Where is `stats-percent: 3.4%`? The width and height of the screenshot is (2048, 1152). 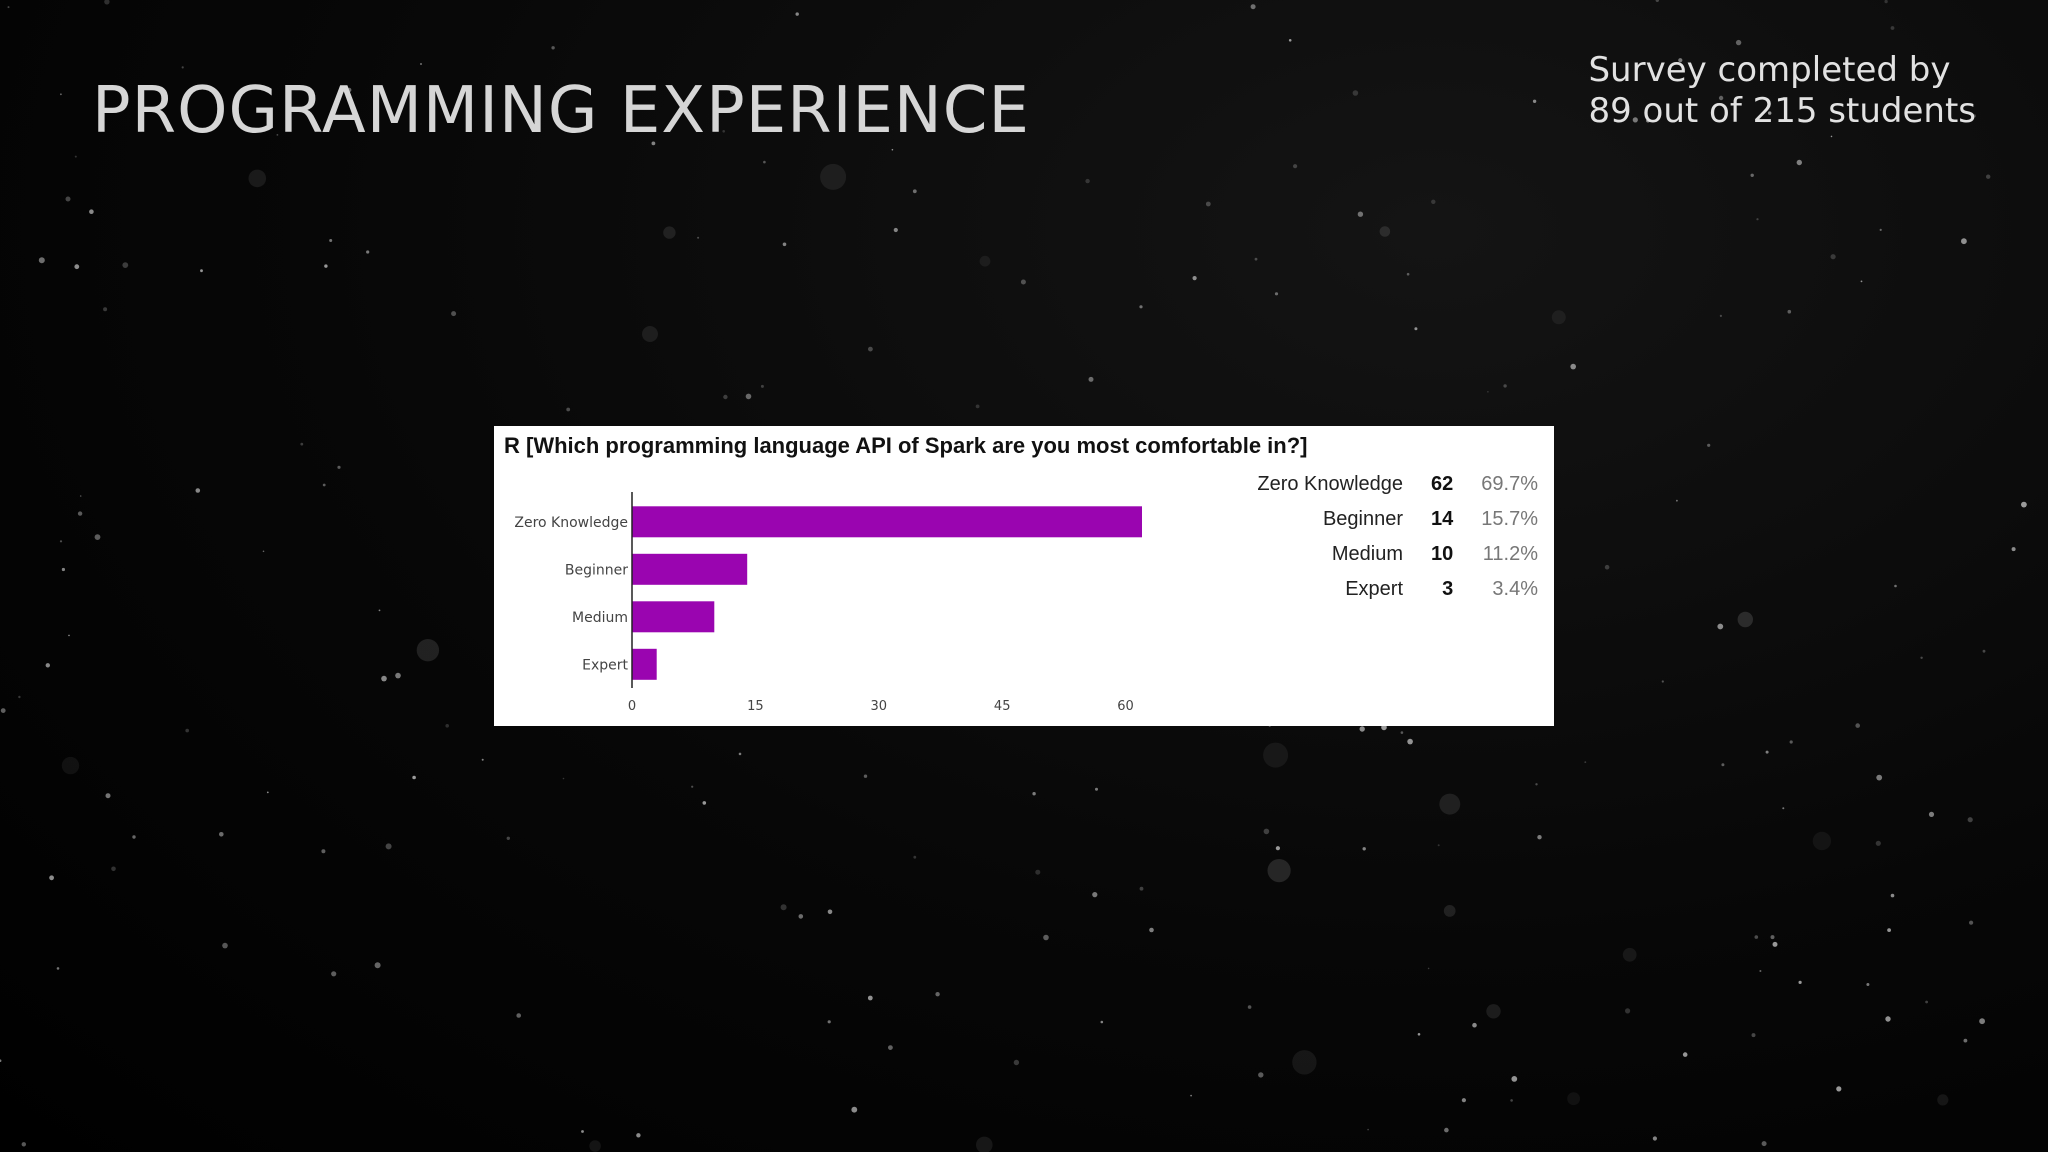 stats-percent: 3.4% is located at coordinates (1515, 589).